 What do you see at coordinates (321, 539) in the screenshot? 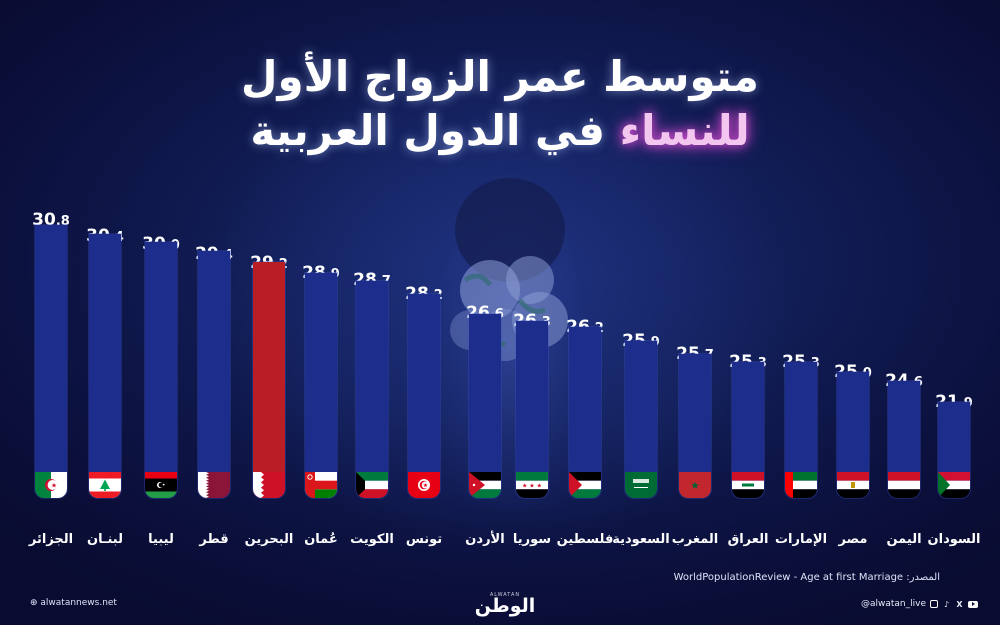
I see `country-label: عُمان` at bounding box center [321, 539].